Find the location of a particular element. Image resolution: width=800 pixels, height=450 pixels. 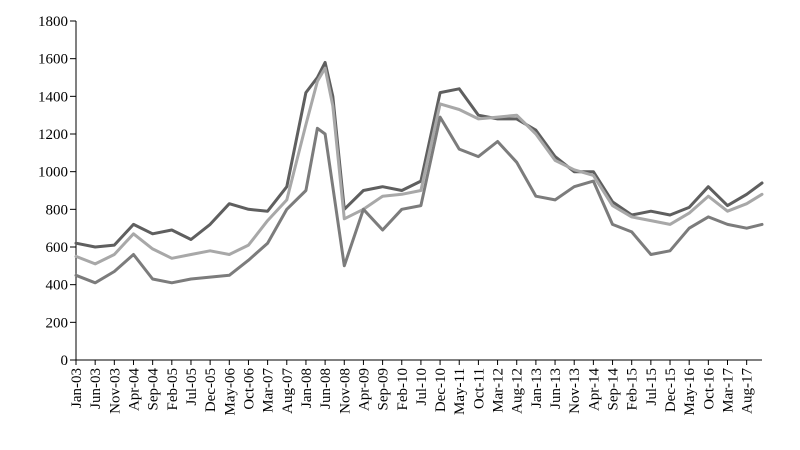

y-tick-label: 1400 is located at coordinates (53, 97).